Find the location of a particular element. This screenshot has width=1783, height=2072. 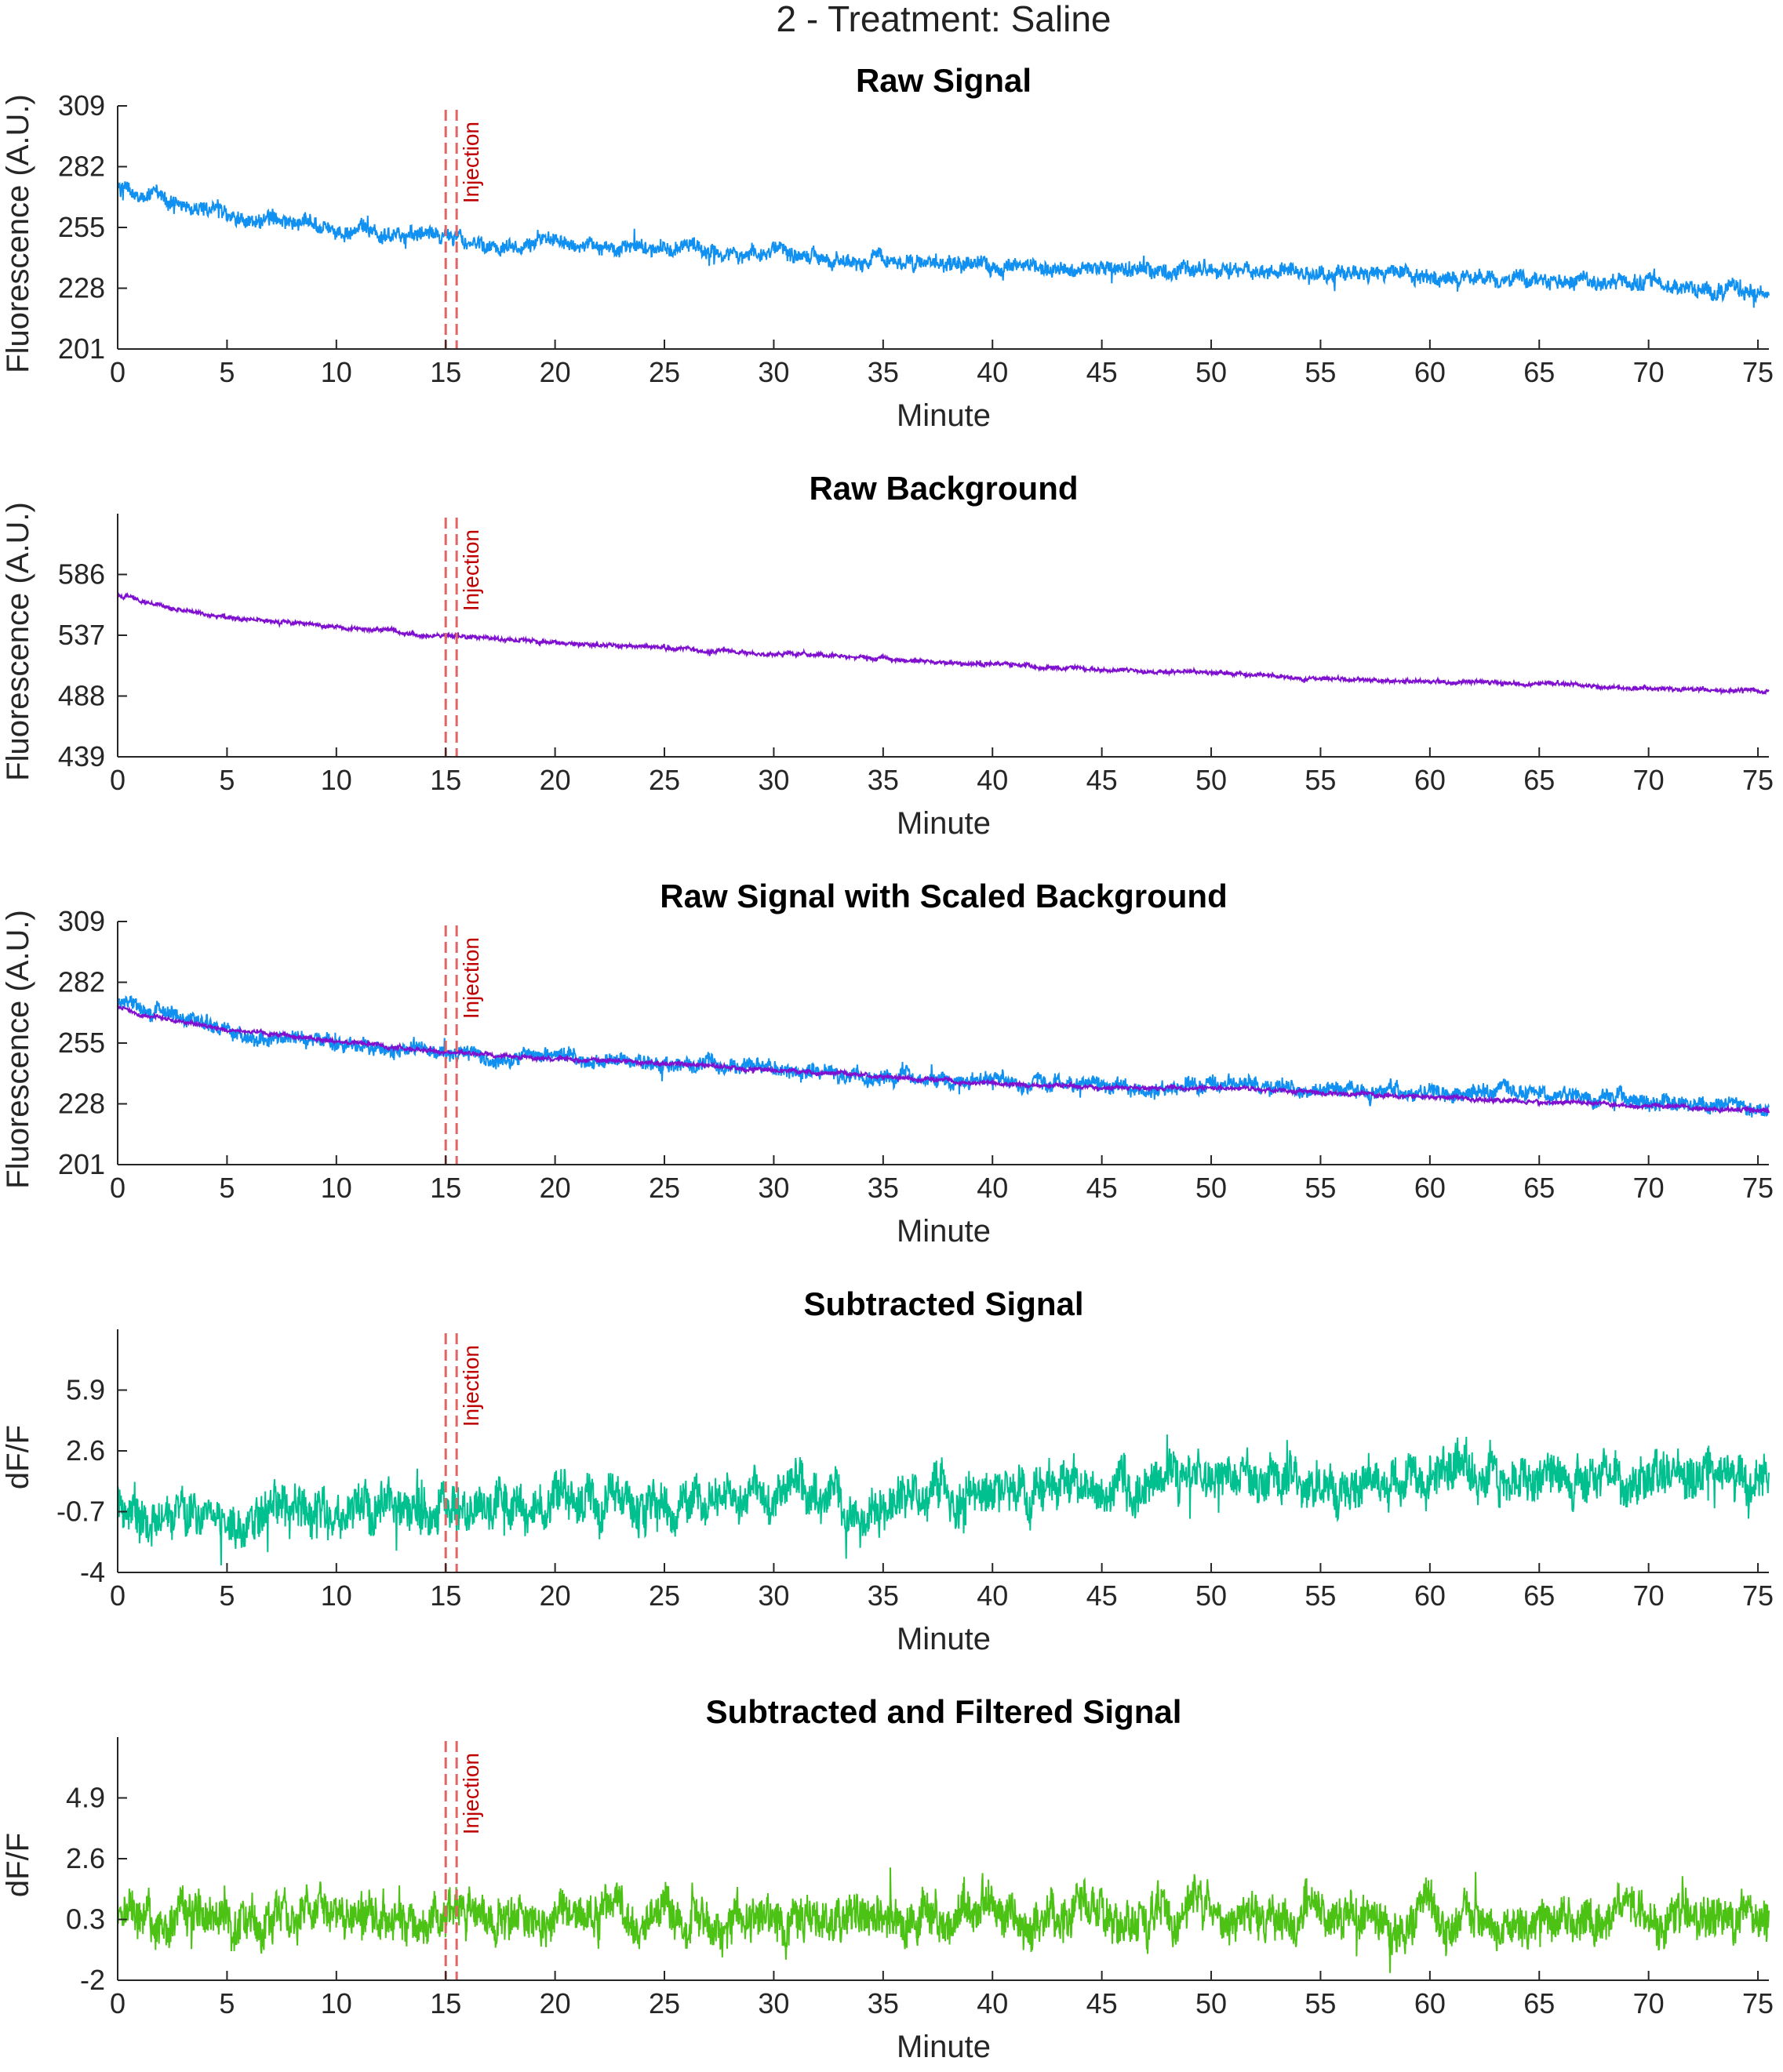

y-tick-label: 439 is located at coordinates (81, 756).